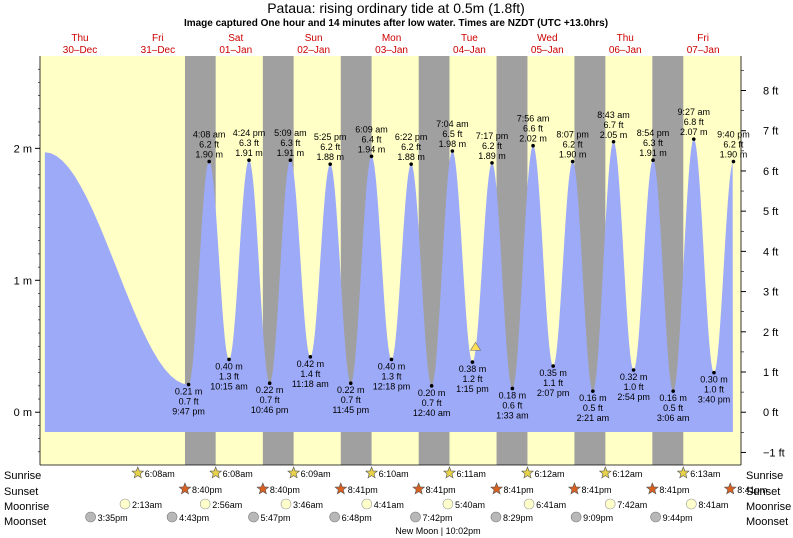 This screenshot has width=793, height=538. What do you see at coordinates (694, 122) in the screenshot?
I see `high-tide-ft: 6.8 ft` at bounding box center [694, 122].